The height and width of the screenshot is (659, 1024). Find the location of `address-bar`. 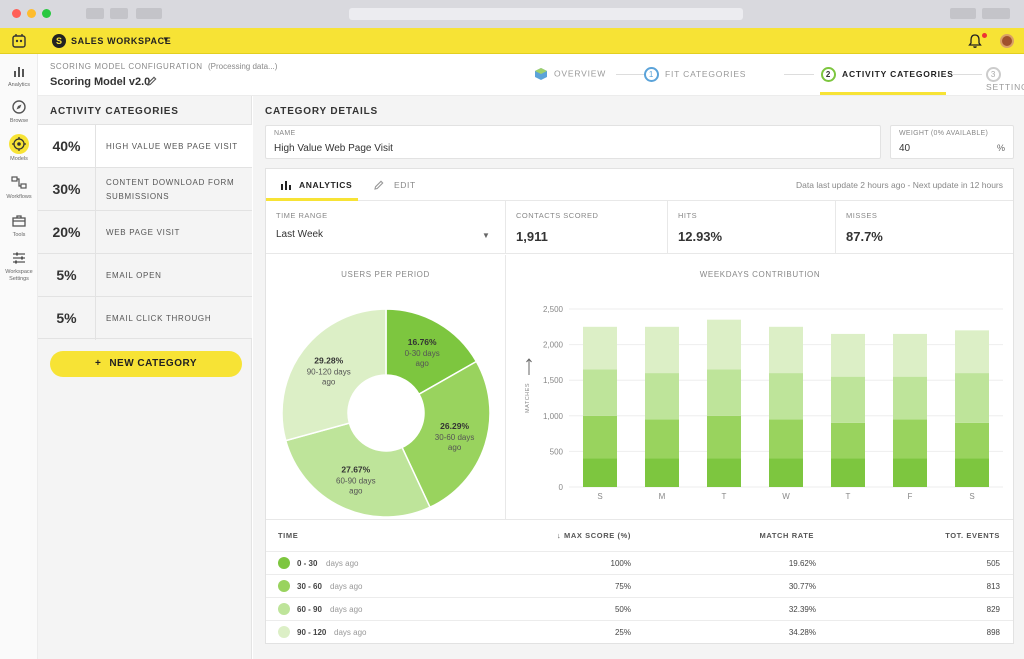

address-bar is located at coordinates (546, 14).